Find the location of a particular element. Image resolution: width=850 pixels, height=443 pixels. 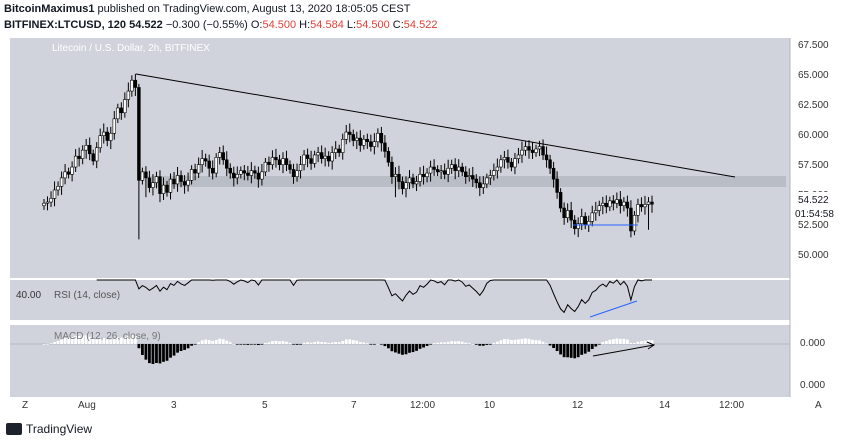

macd-tick: 0.000 is located at coordinates (812, 385).